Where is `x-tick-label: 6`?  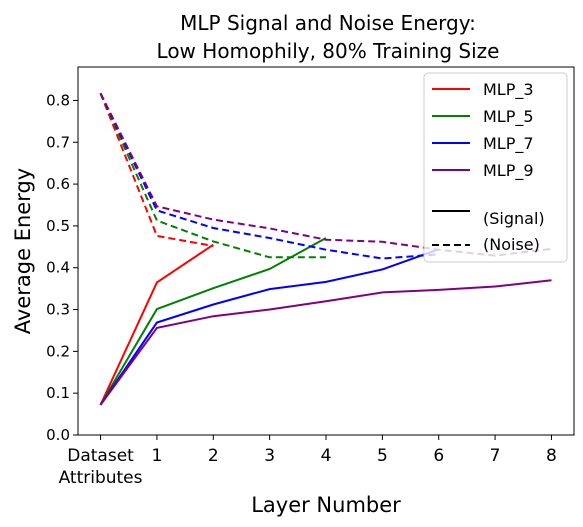 x-tick-label: 6 is located at coordinates (438, 456).